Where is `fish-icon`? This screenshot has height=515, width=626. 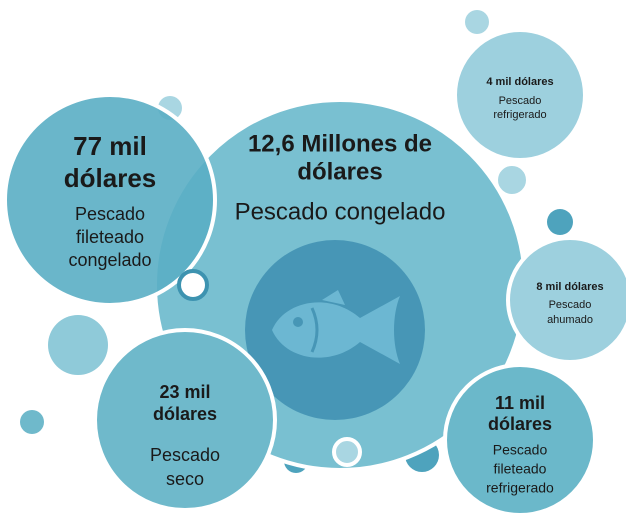 fish-icon is located at coordinates (336, 327).